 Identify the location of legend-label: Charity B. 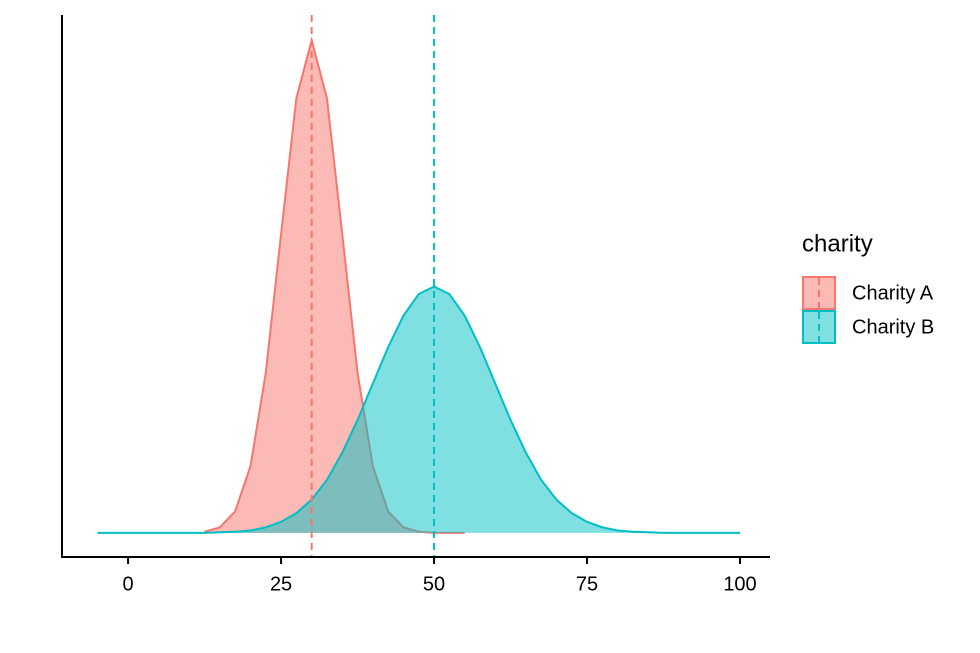
(893, 327).